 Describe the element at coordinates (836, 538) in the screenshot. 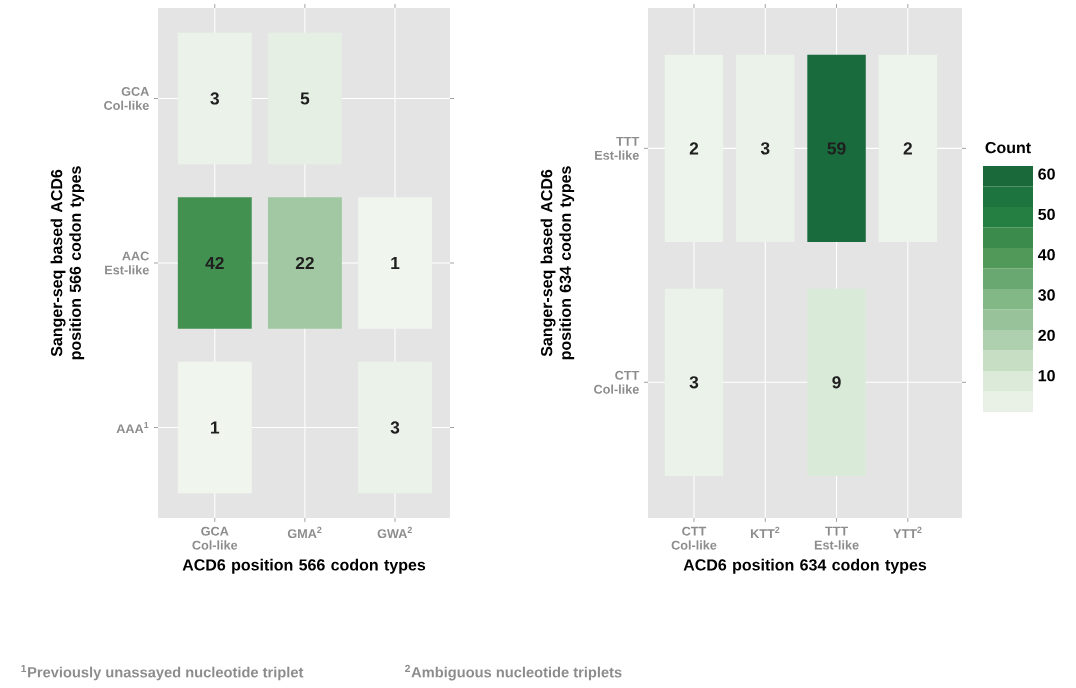

I see `x-tick-label: TTT Est-like` at that location.